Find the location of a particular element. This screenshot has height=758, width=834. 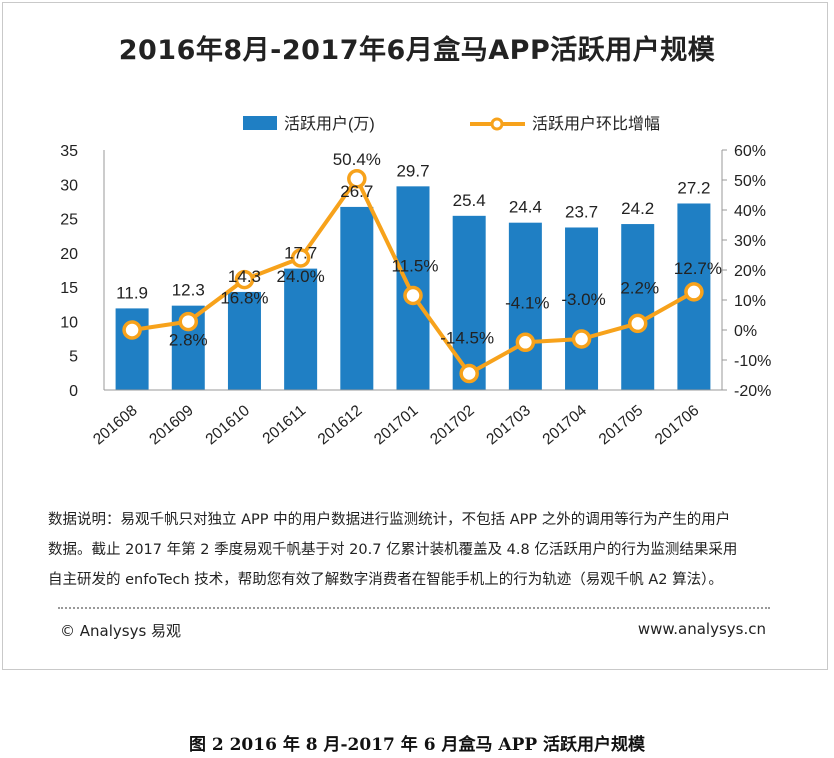

bar-value-label: 14.3 is located at coordinates (244, 276).